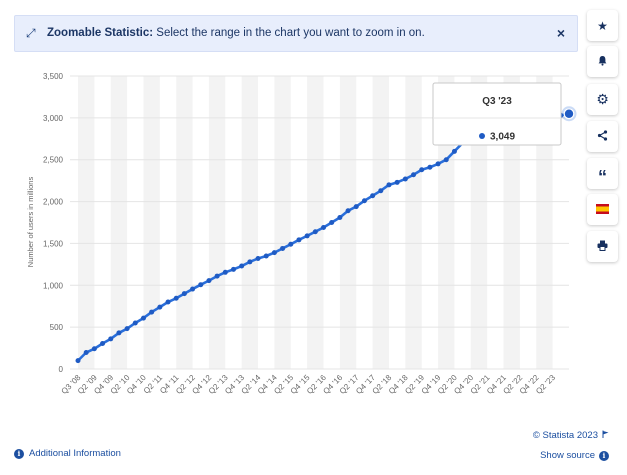 This screenshot has width=627, height=475. What do you see at coordinates (560, 33) in the screenshot?
I see `close-icon: ×` at bounding box center [560, 33].